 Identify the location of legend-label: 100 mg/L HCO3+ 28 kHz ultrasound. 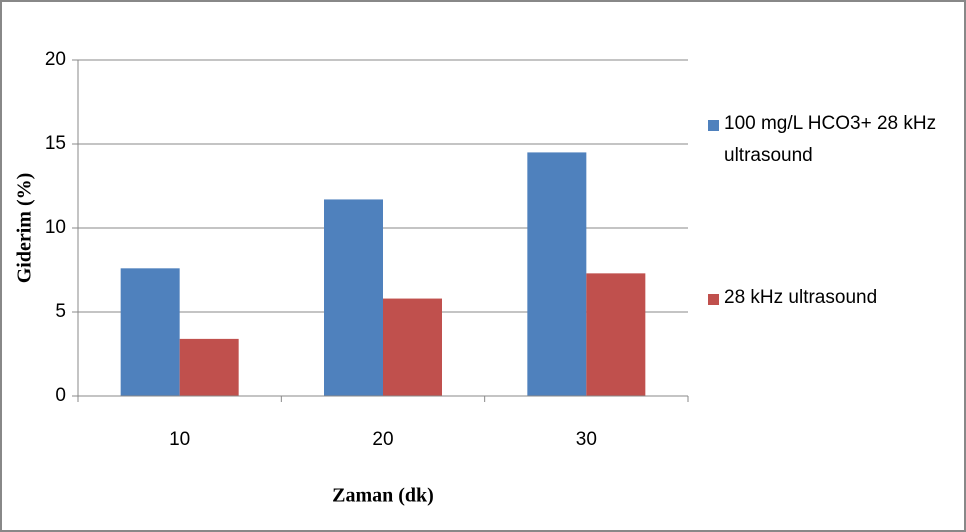
(830, 139).